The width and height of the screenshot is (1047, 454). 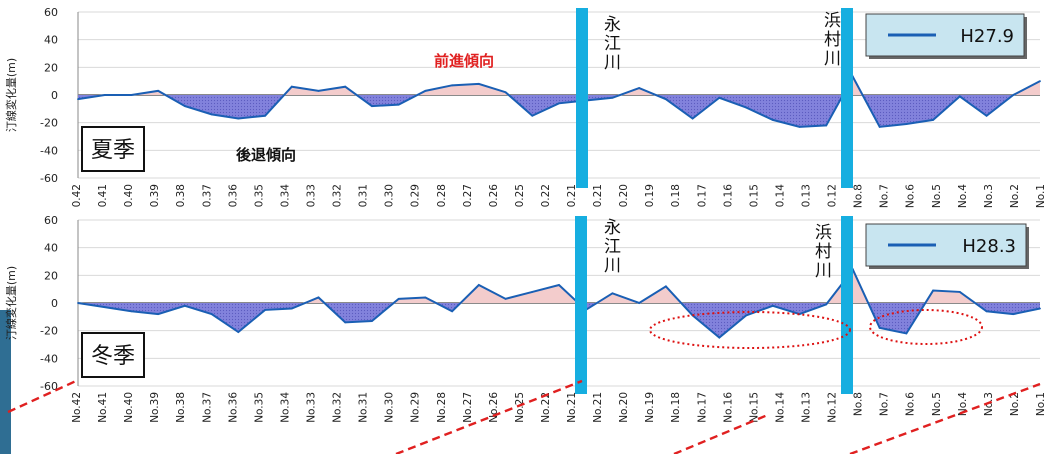 What do you see at coordinates (233, 196) in the screenshot?
I see `x-tick-label: 0.36` at bounding box center [233, 196].